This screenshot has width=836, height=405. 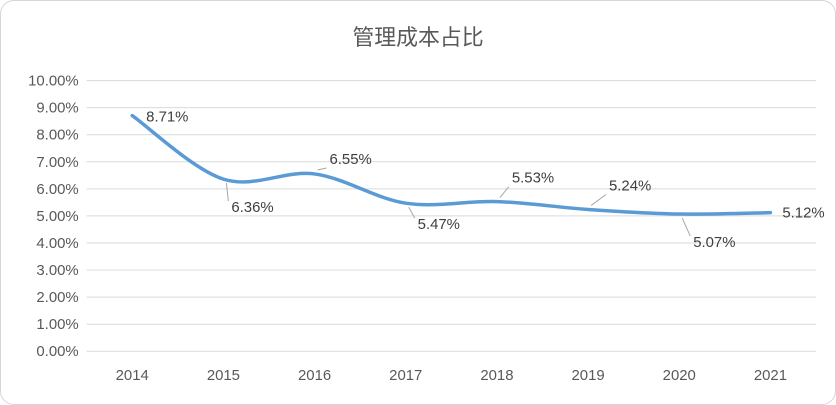 I want to click on y-axis-label: 3.00%, so click(x=57, y=270).